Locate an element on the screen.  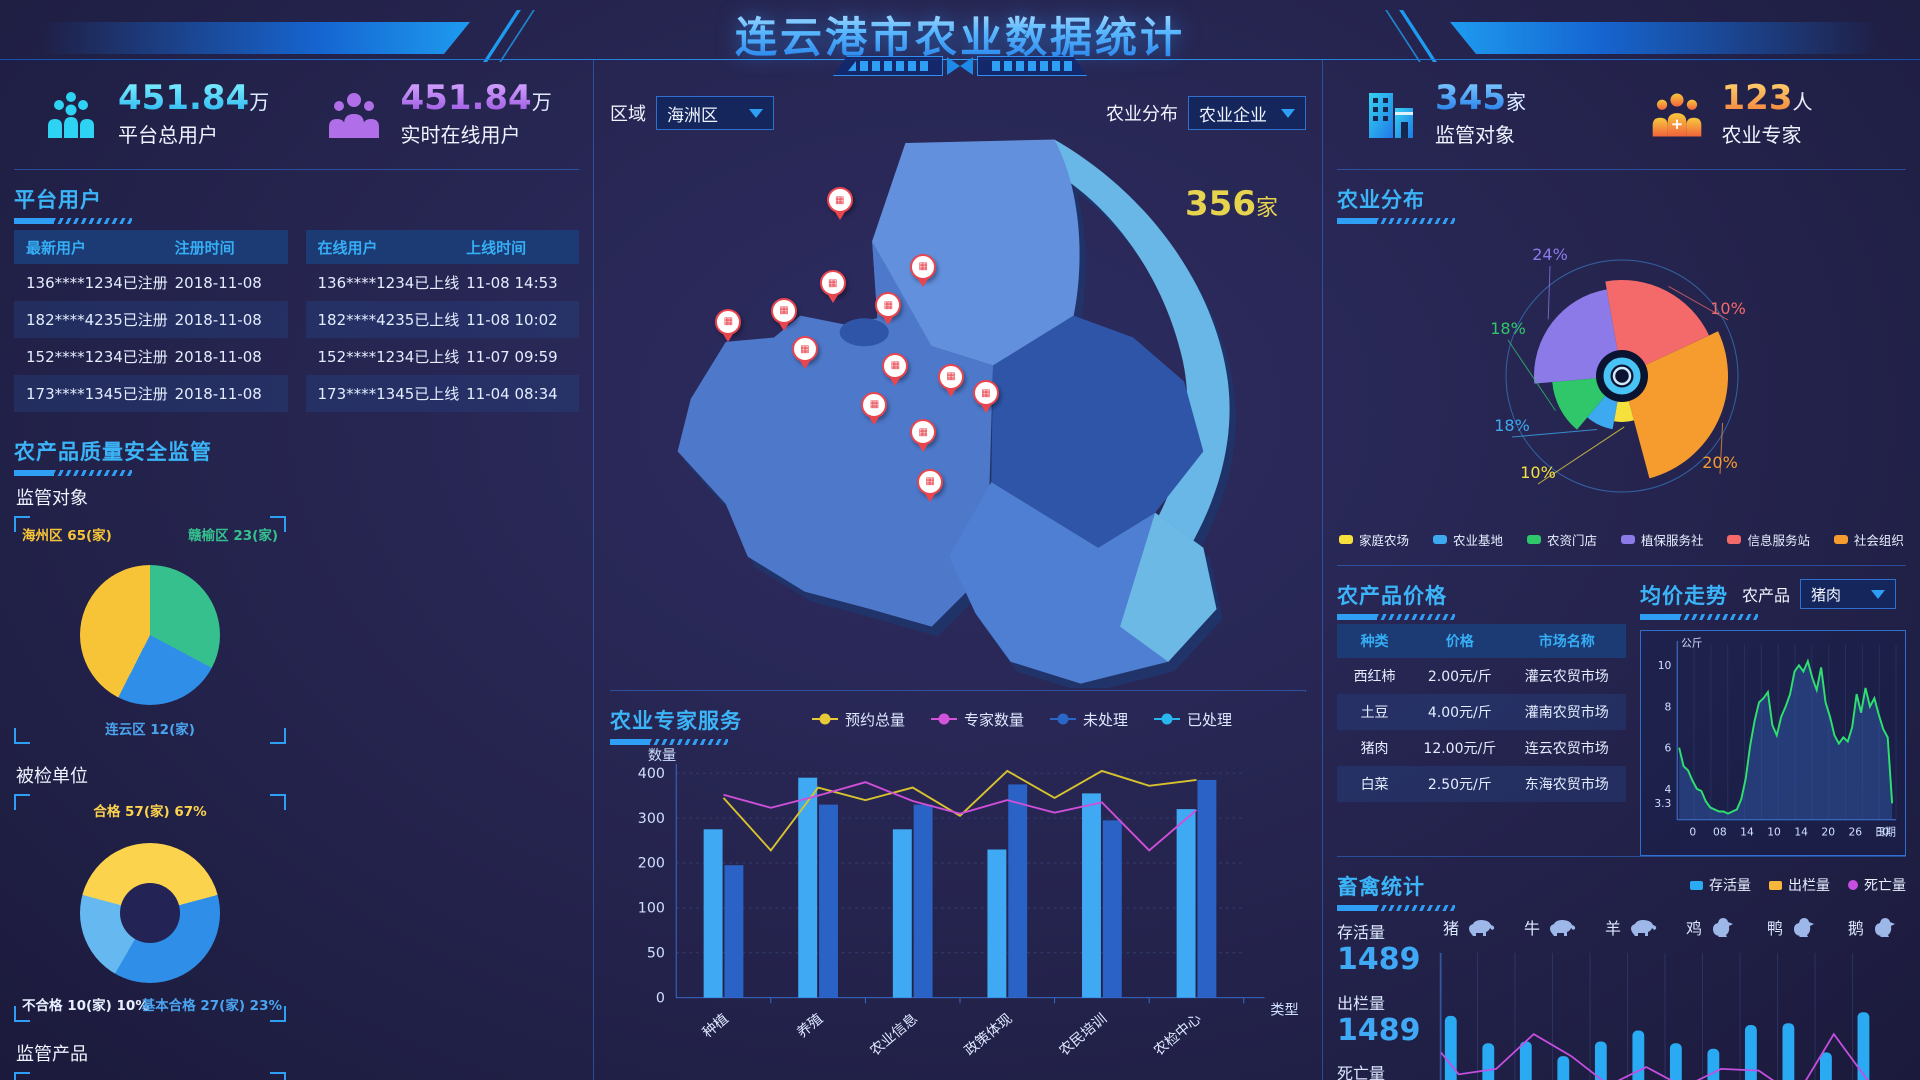
distribution-legend: 家庭农场 农业基地 农资门店 植保服务社 信息服务站 社会组织 is located at coordinates (1621, 539).